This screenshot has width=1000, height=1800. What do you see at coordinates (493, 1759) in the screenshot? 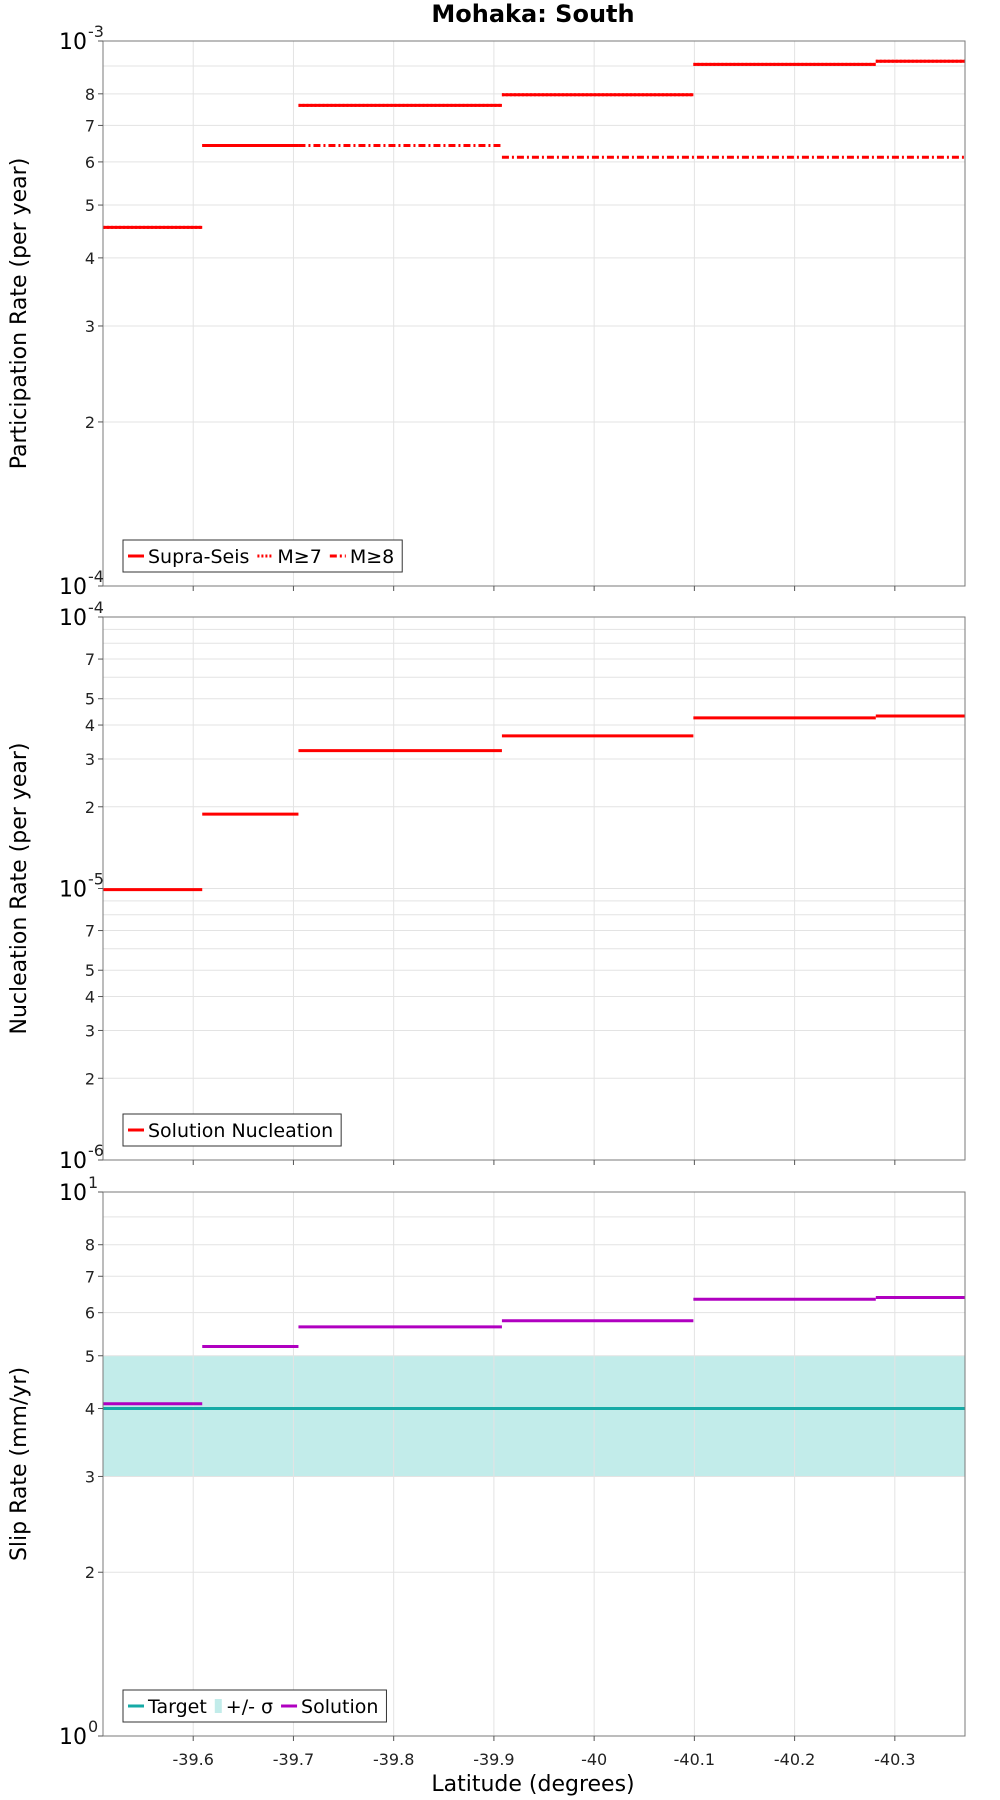
I see `x-tick-label: -39.9` at bounding box center [493, 1759].